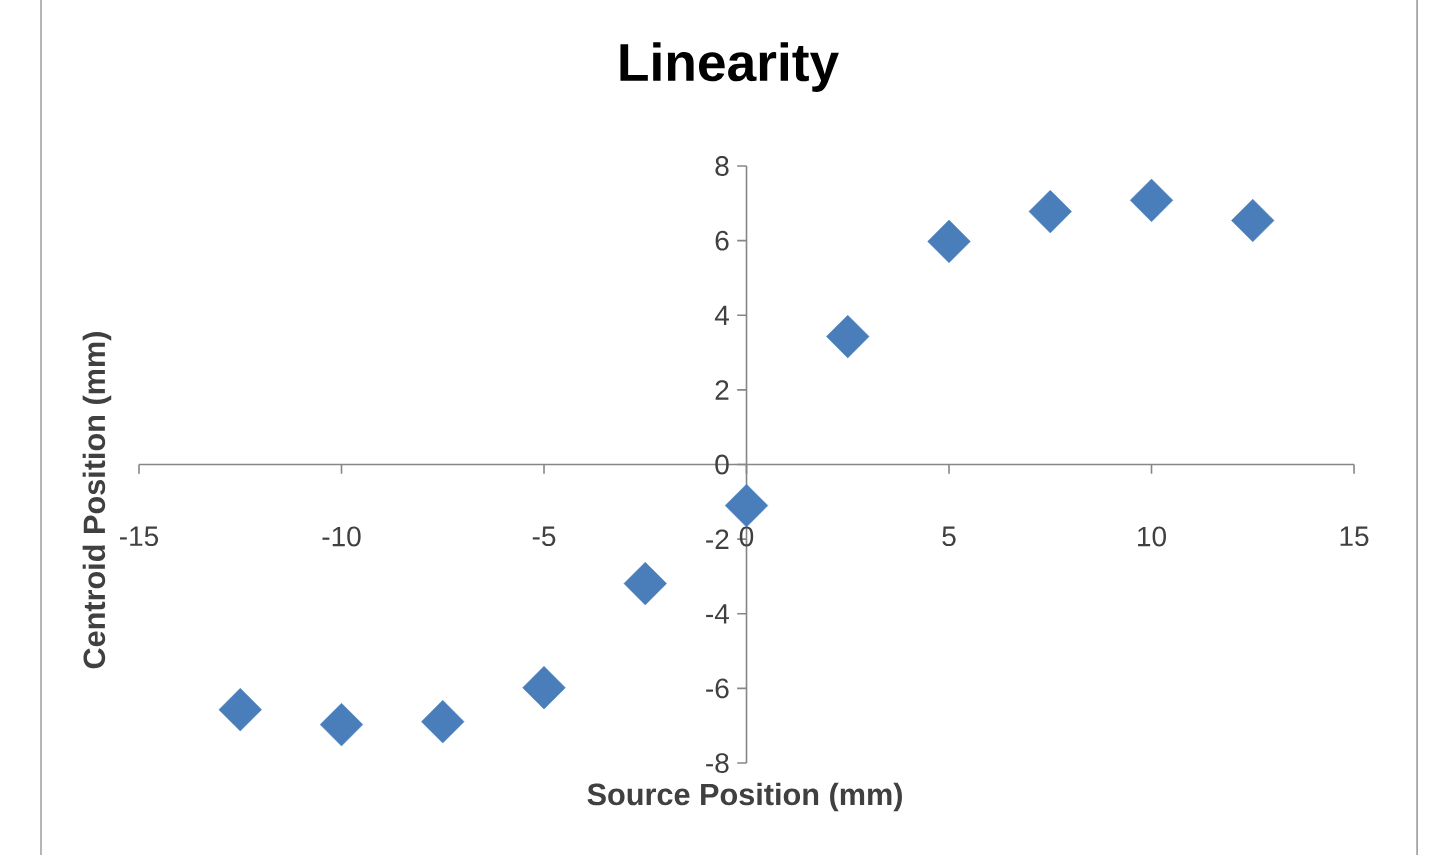 The image size is (1429, 855). What do you see at coordinates (744, 797) in the screenshot?
I see `x-axis-title: Source Position (mm)` at bounding box center [744, 797].